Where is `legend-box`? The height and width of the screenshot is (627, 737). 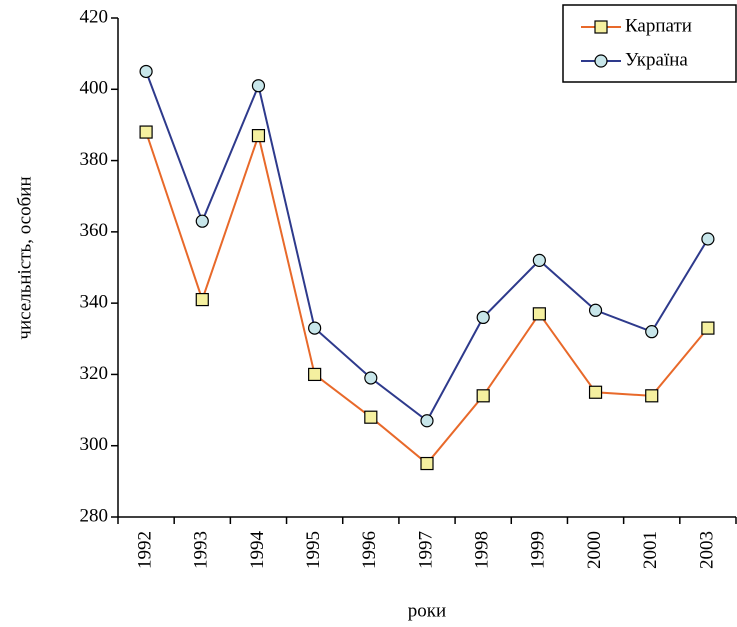 legend-box is located at coordinates (649, 43).